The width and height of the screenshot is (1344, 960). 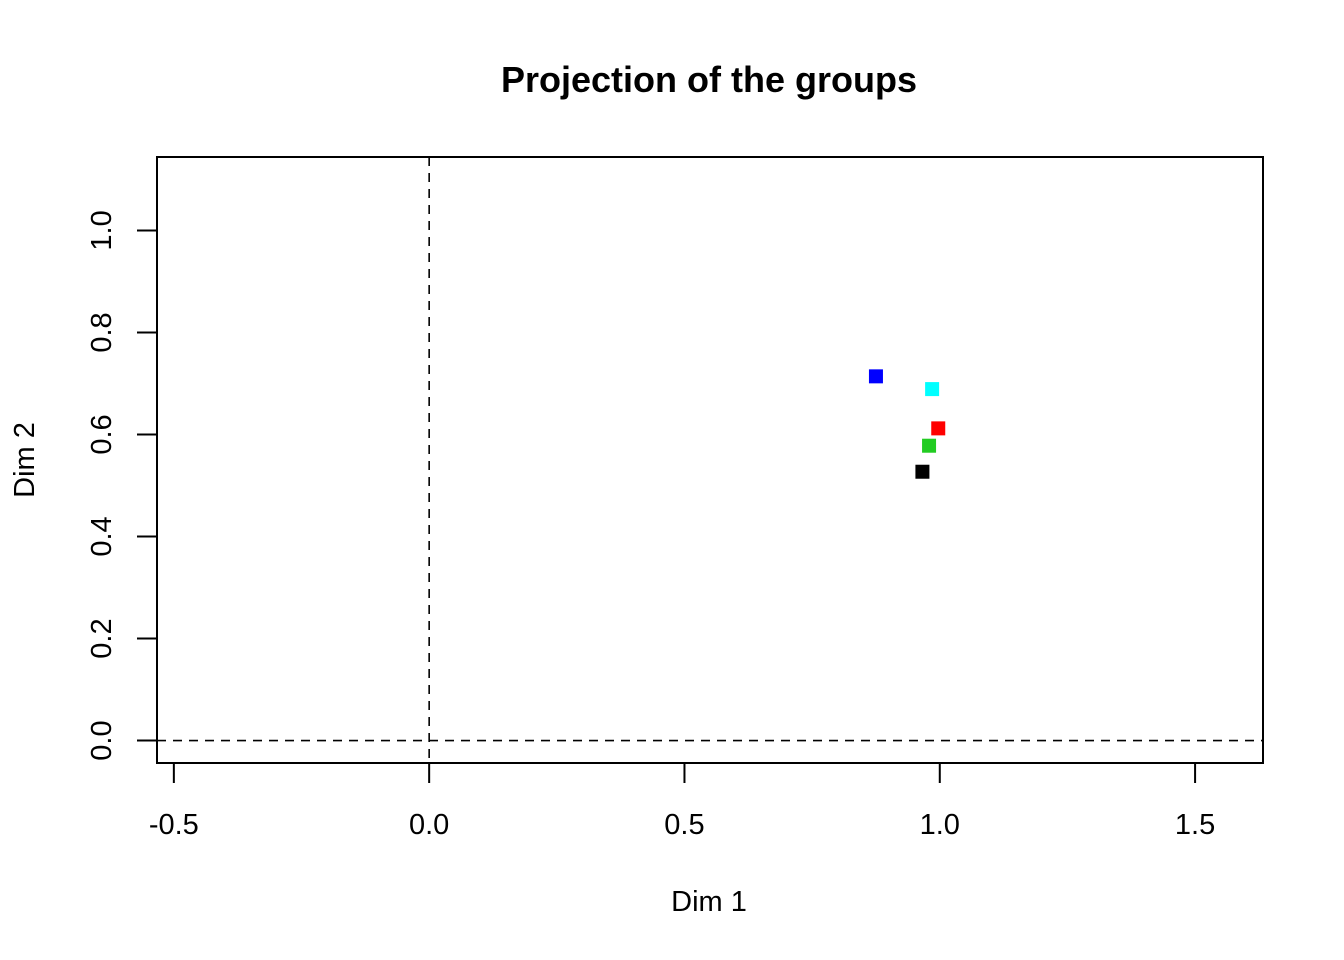 I want to click on y-axis-title: Dim 2, so click(x=25, y=460).